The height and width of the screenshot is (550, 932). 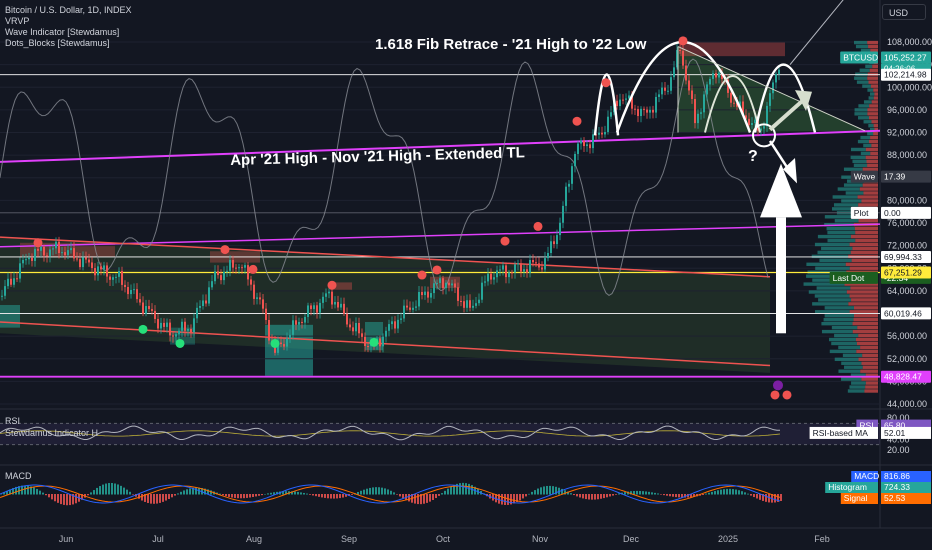 I want to click on down-arrow-head, so click(x=790, y=170).